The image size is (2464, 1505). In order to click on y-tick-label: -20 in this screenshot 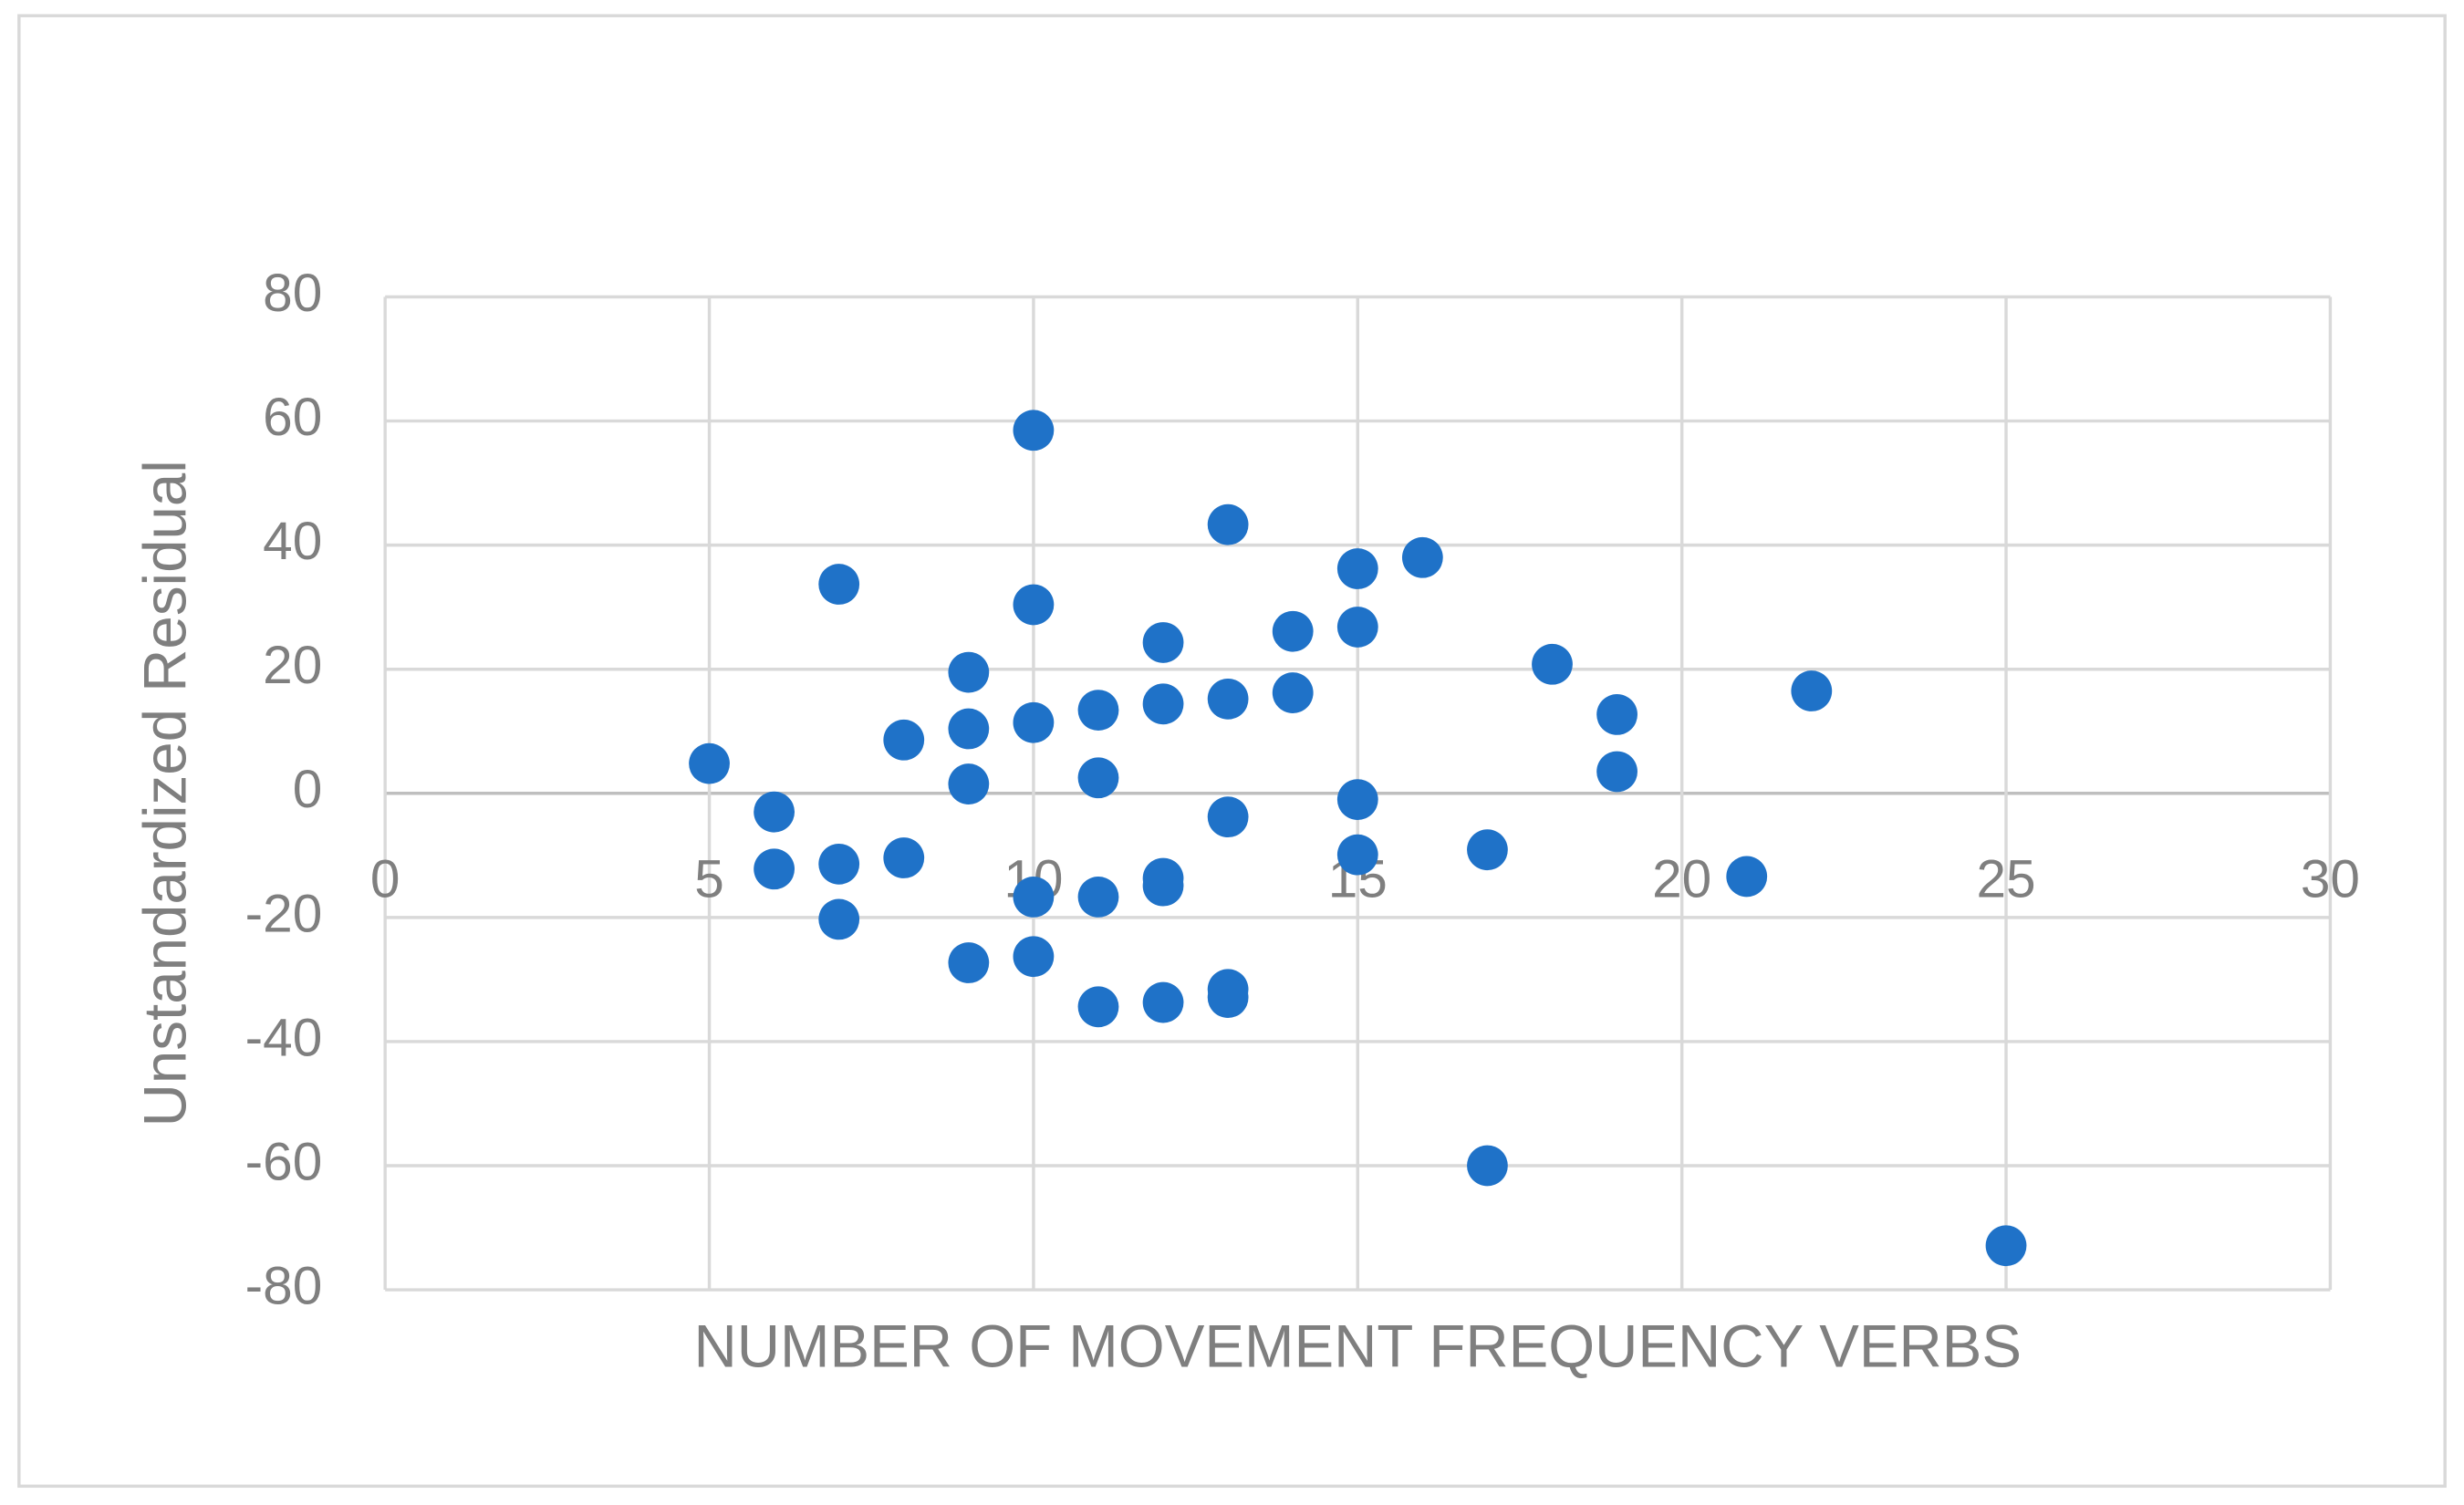, I will do `click(284, 914)`.